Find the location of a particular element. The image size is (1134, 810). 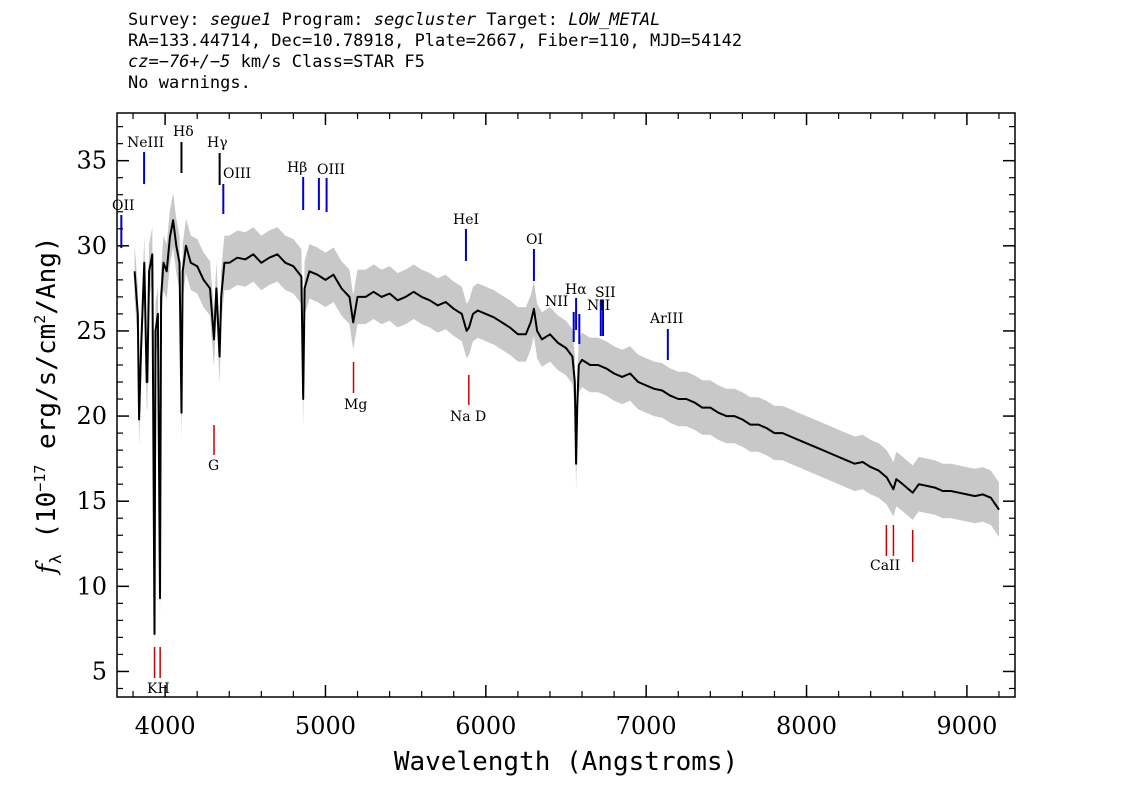

line-label-oiii-4363: OIII is located at coordinates (237, 174).